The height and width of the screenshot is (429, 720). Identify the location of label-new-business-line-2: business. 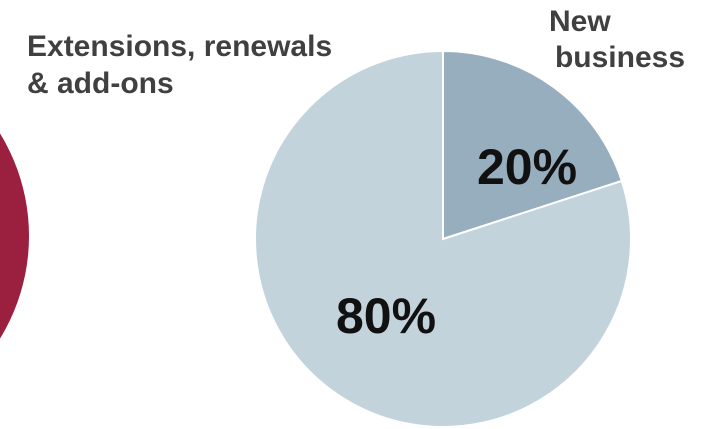
(620, 57).